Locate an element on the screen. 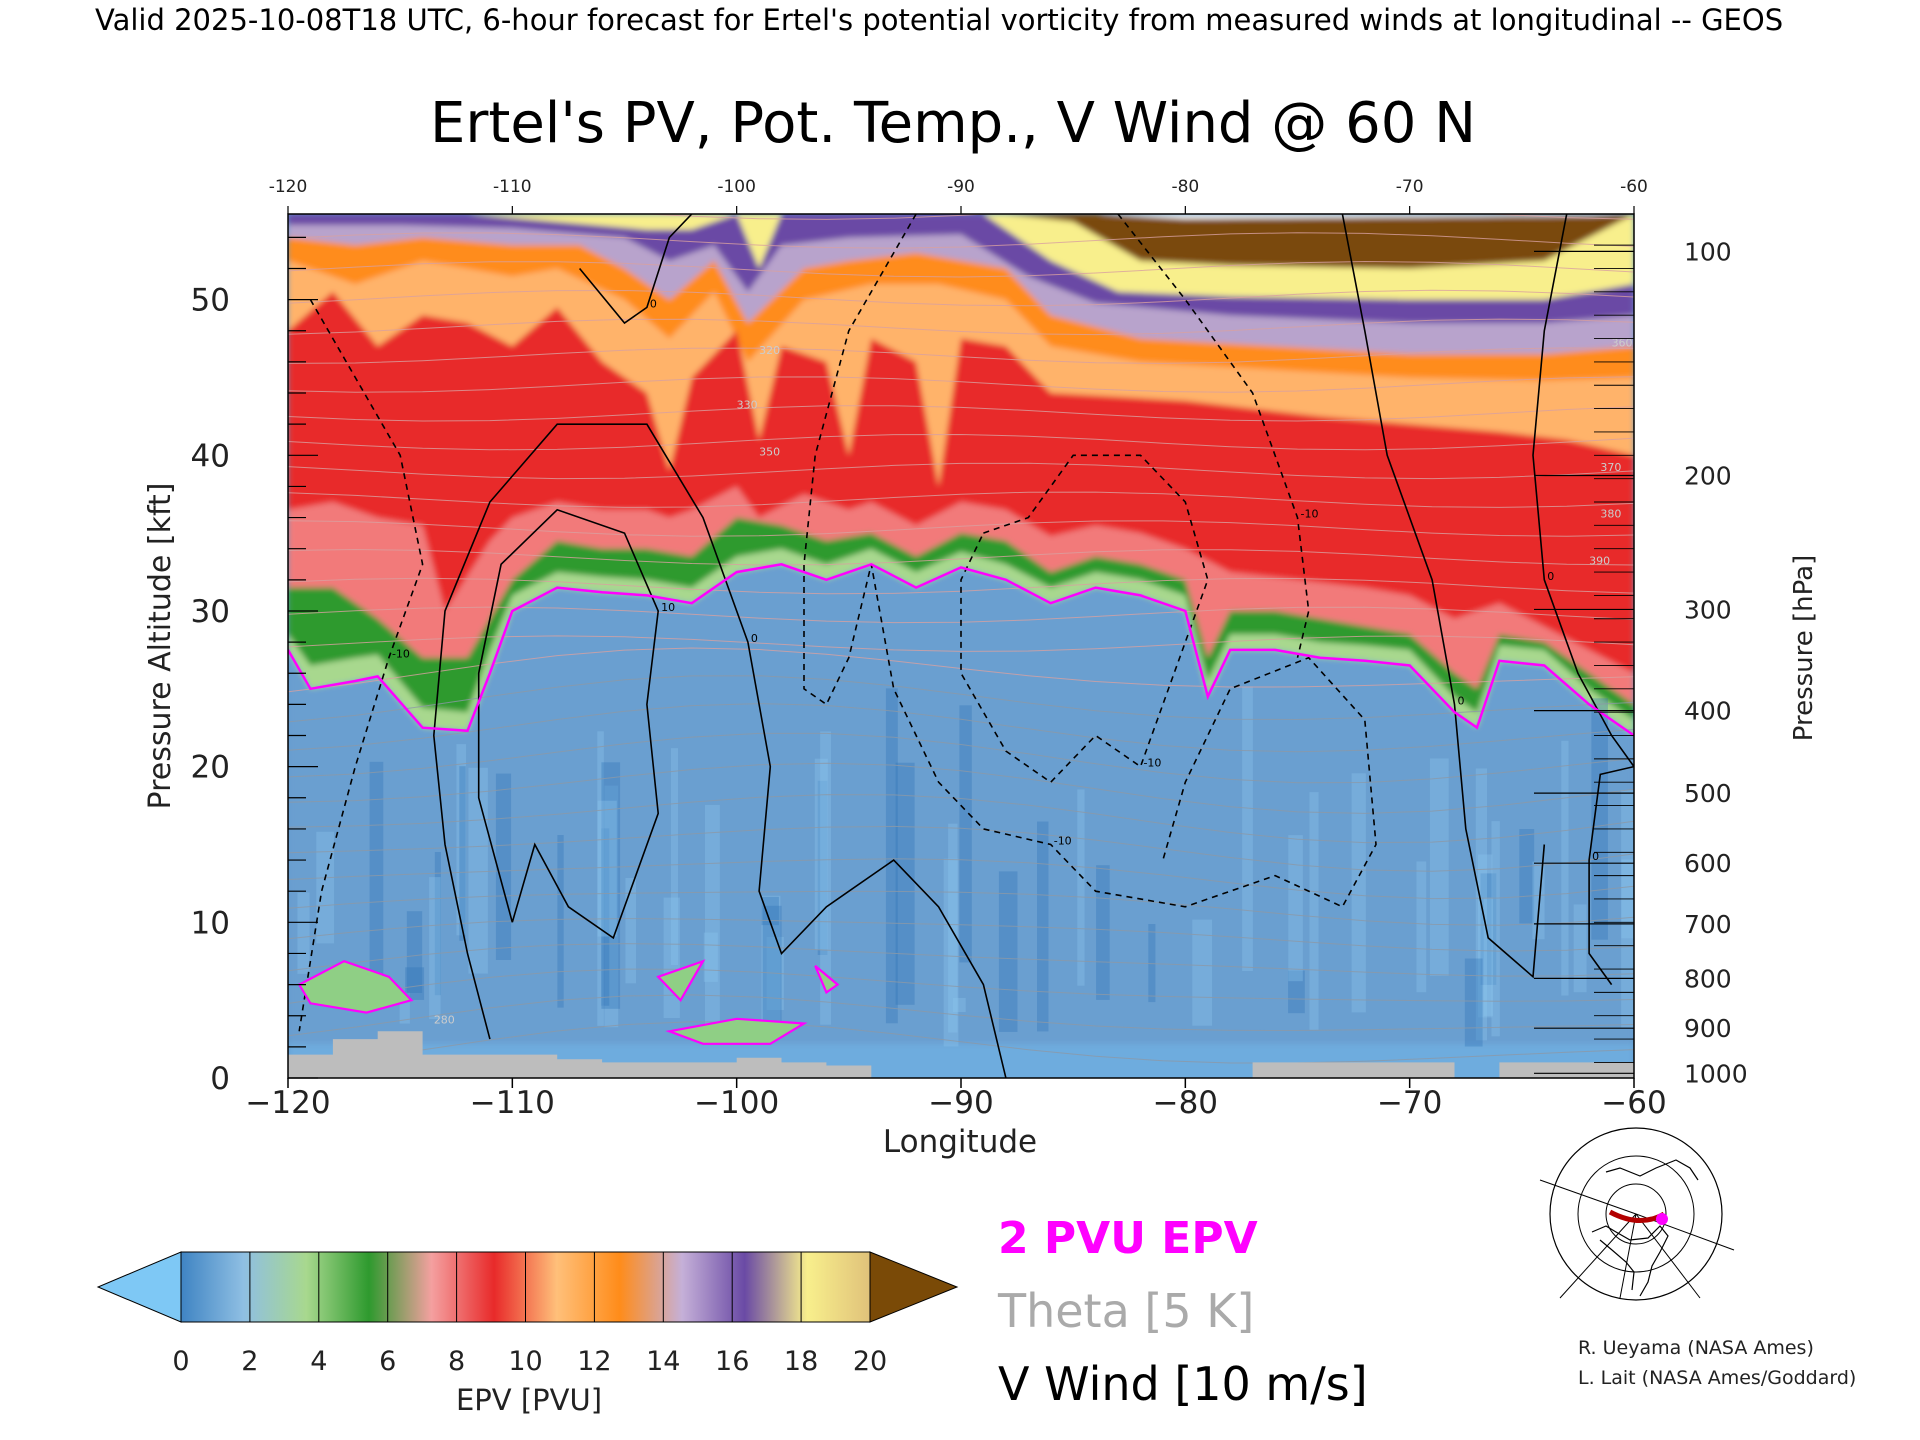 Image resolution: width=1920 pixels, height=1440 pixels. x-tick-top-label: -120 is located at coordinates (288, 187).